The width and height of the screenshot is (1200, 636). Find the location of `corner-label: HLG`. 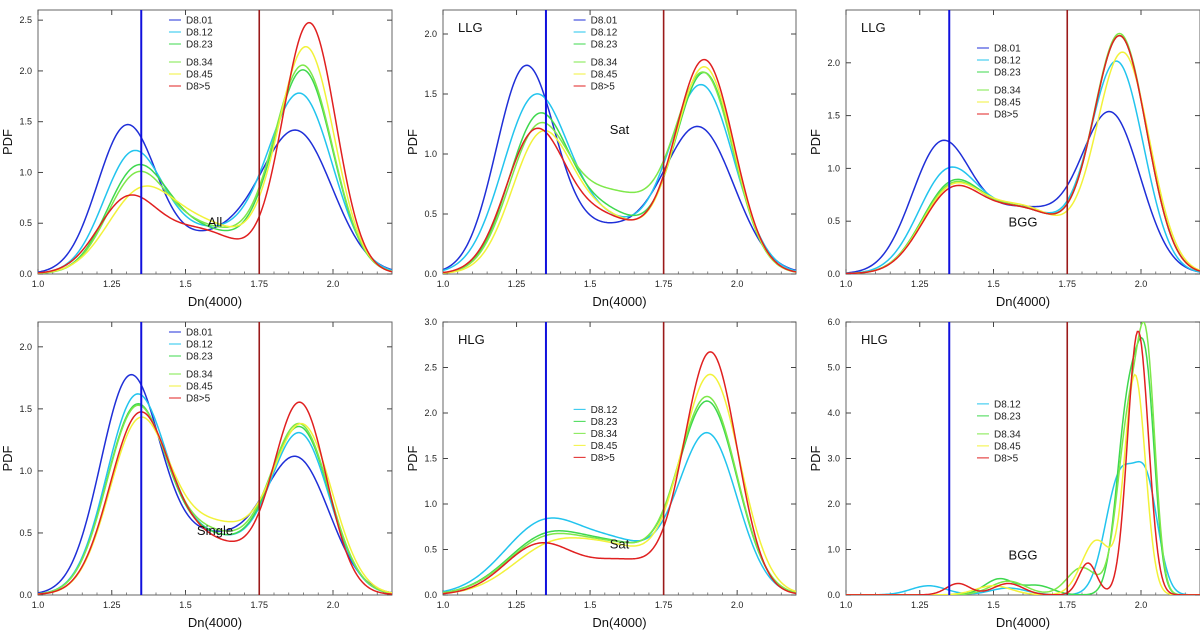

corner-label: HLG is located at coordinates (874, 339).